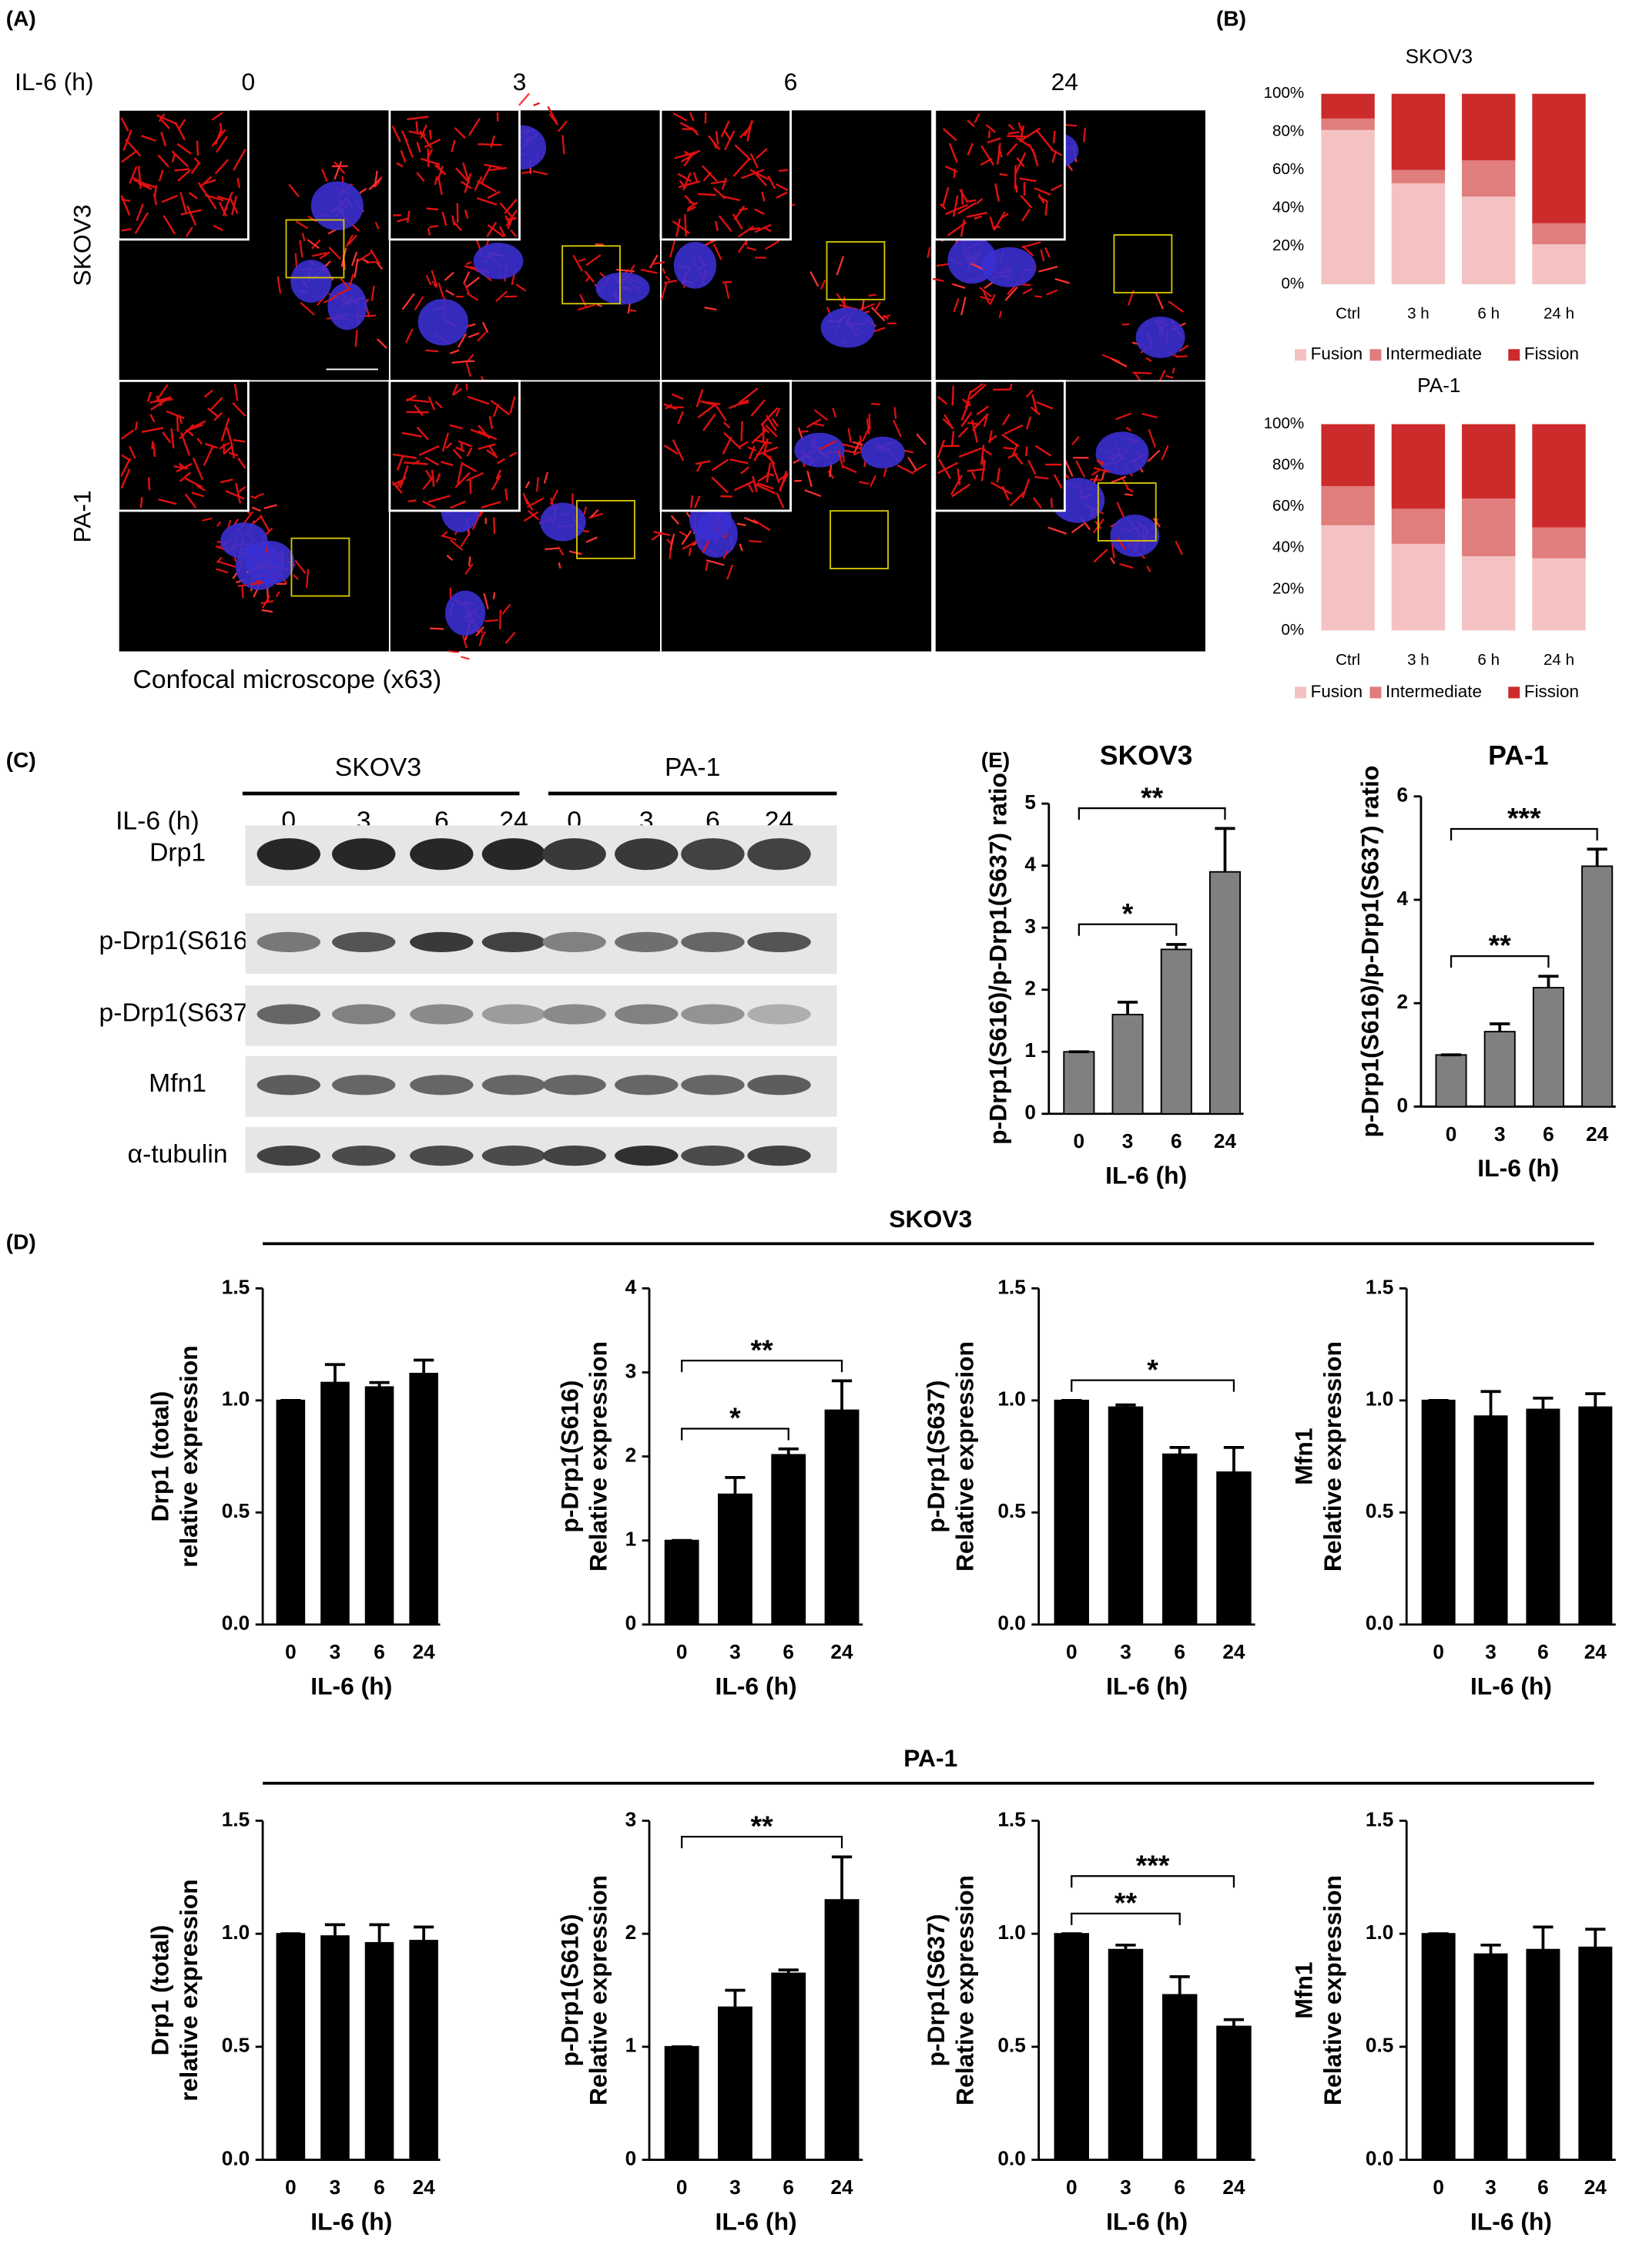 This screenshot has height=2268, width=1639. What do you see at coordinates (1379, 1399) in the screenshot?
I see `y-tick-label: 1.0` at bounding box center [1379, 1399].